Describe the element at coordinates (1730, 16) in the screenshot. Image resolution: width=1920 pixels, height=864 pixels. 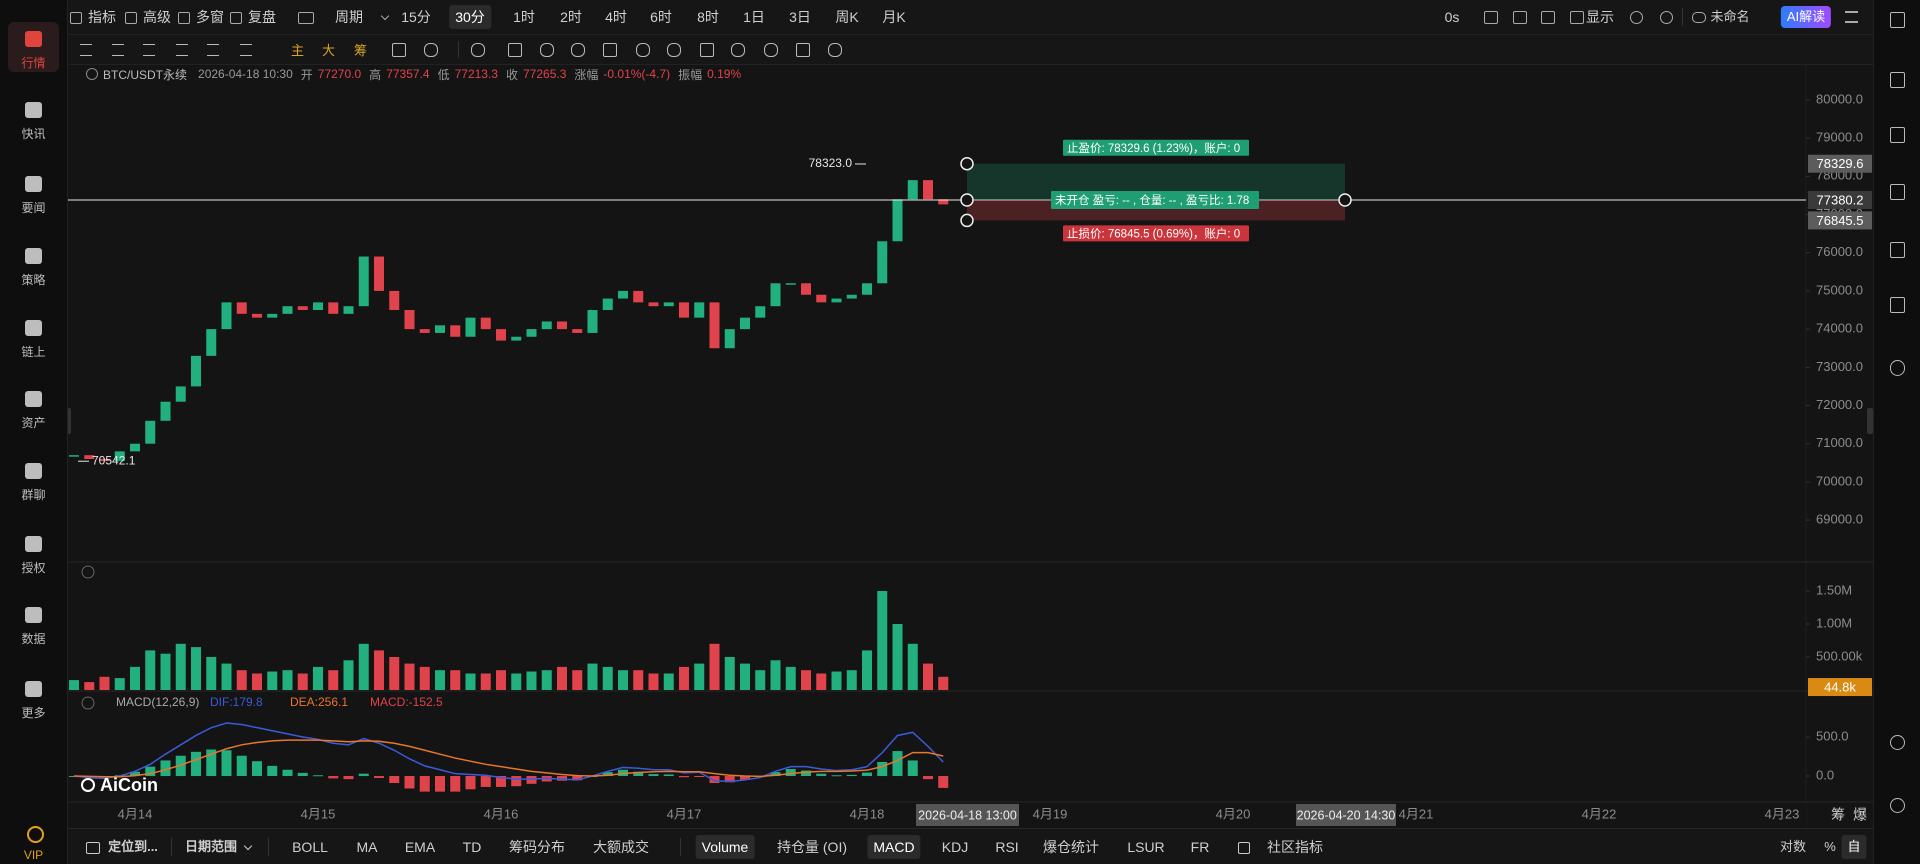
I see `layout-name: 未命名` at that location.